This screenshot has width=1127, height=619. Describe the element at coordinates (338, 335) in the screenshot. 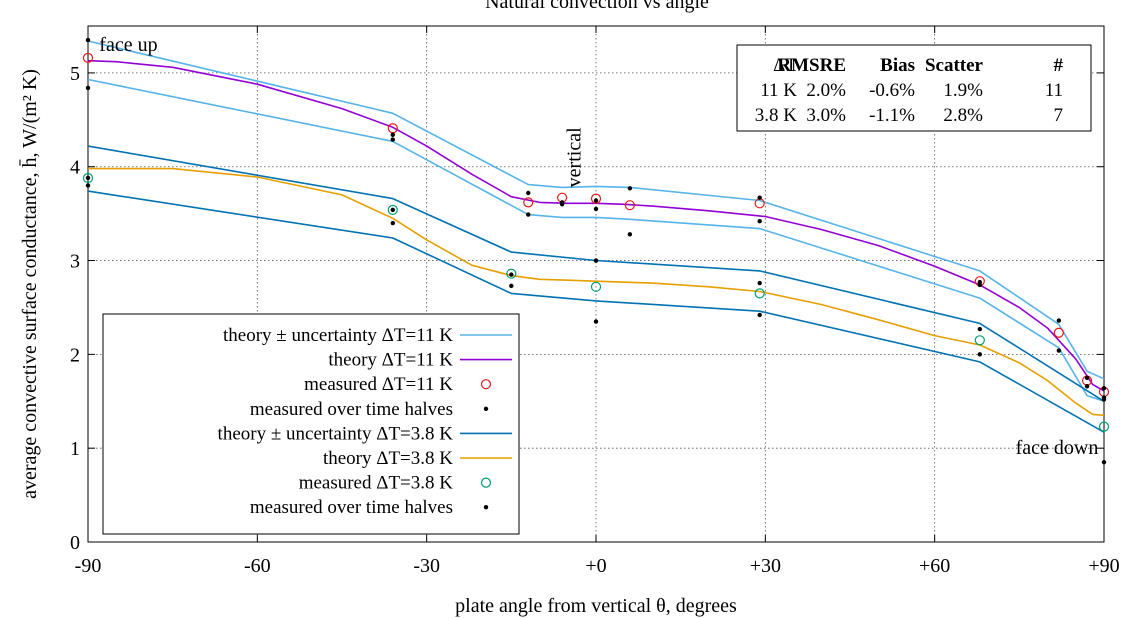

I see `legend-label: theory ± uncertainty ΔT=11 K` at that location.